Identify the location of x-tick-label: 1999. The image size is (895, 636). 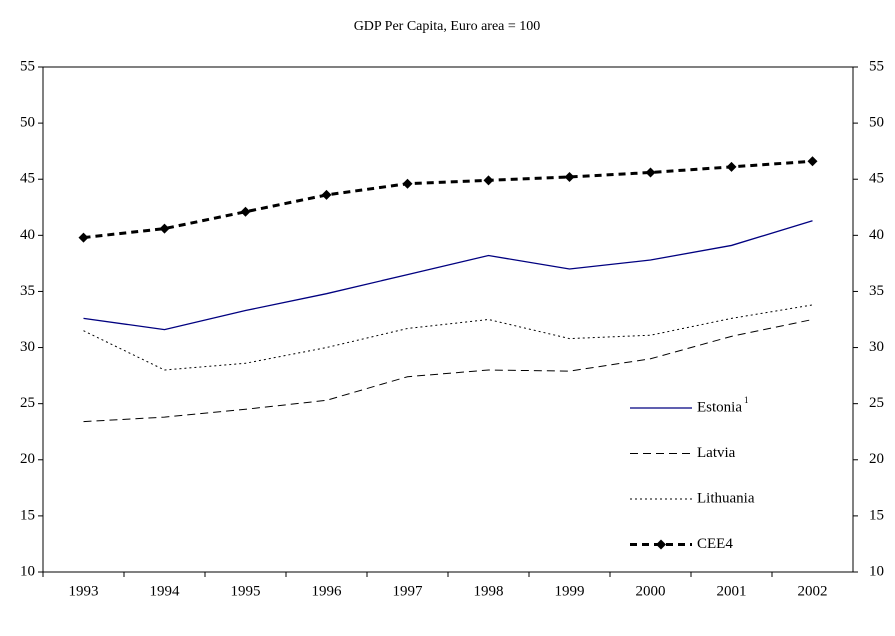
(570, 591).